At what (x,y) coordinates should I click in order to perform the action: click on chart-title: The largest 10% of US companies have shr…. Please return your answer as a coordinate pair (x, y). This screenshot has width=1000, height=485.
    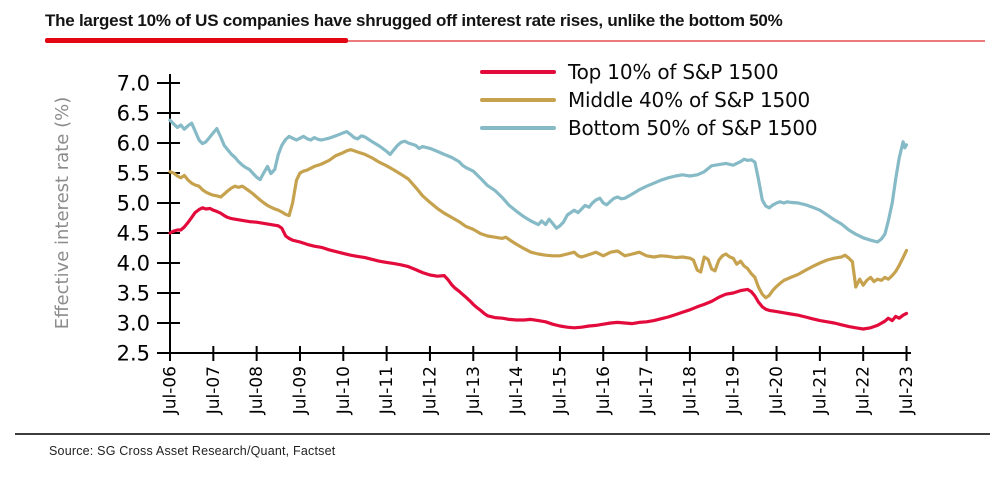
    Looking at the image, I should click on (414, 20).